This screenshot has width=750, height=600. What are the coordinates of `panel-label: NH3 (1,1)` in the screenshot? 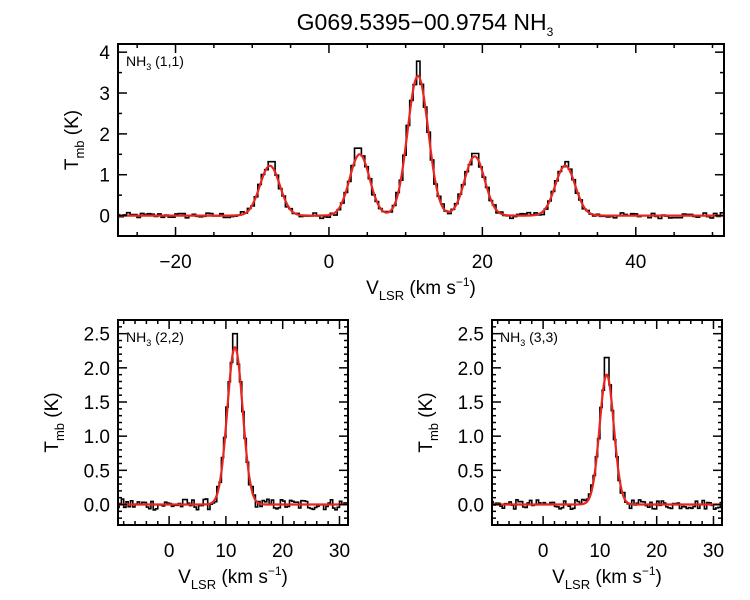 It's located at (155, 62).